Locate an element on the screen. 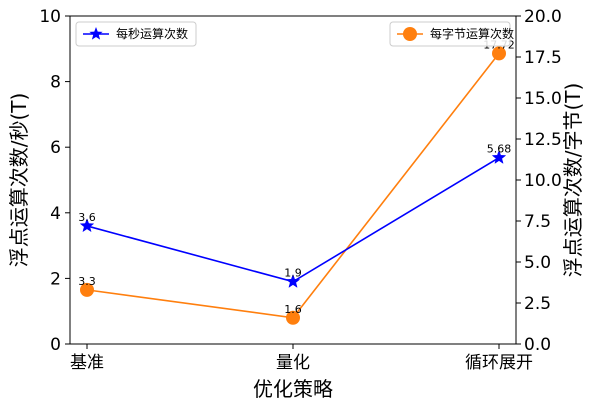 The image size is (595, 410). legend-left: 每秒运算次数 is located at coordinates (136, 34).